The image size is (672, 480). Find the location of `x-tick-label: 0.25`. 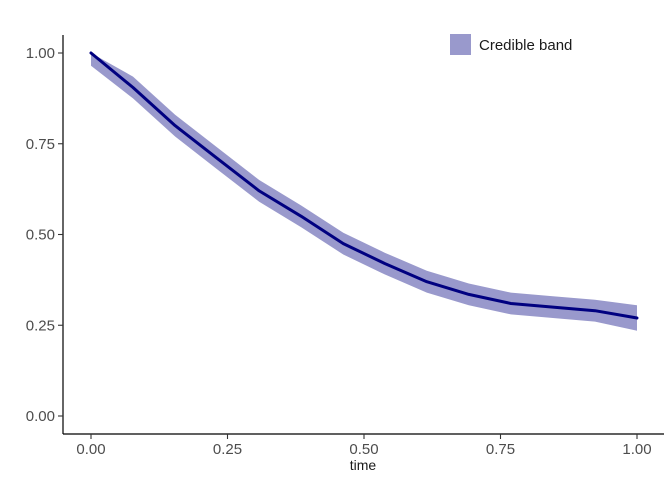

x-tick-label: 0.25 is located at coordinates (227, 449).